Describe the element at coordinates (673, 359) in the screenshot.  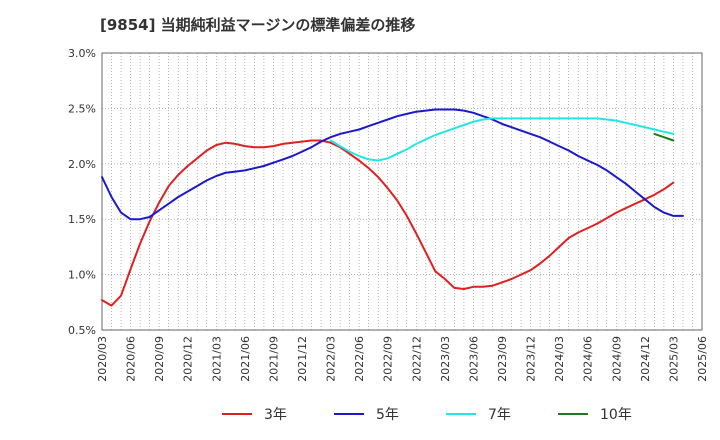
I see `x-tick-label: 2025/03` at that location.